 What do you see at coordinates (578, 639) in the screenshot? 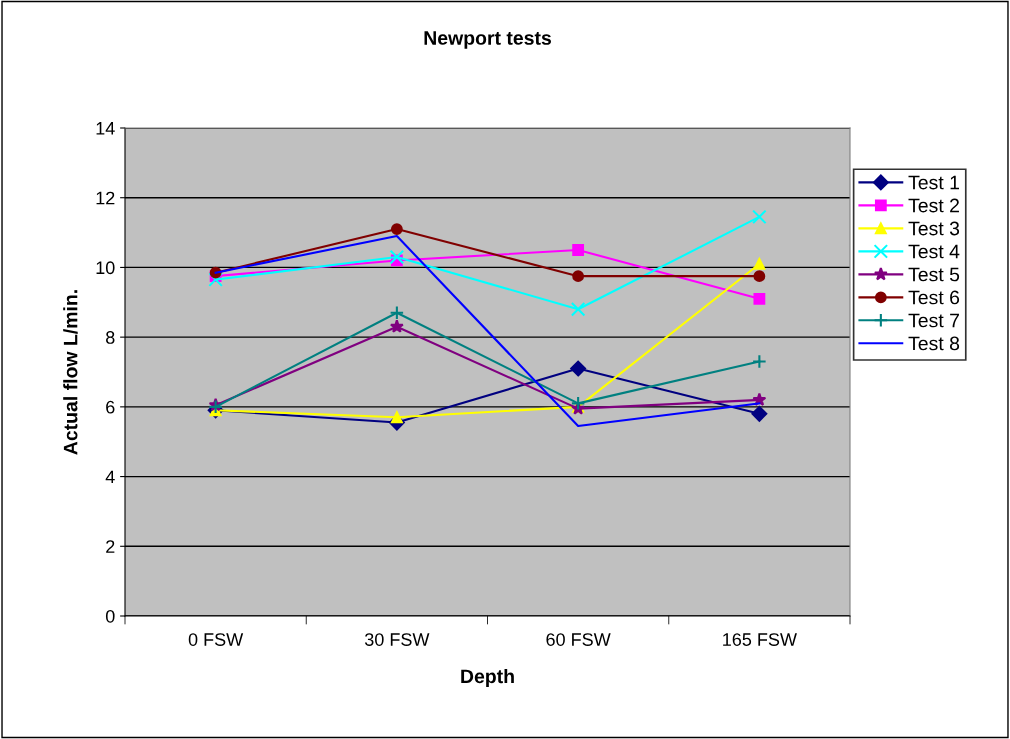
I see `x-tick-label: 60 FSW` at bounding box center [578, 639].